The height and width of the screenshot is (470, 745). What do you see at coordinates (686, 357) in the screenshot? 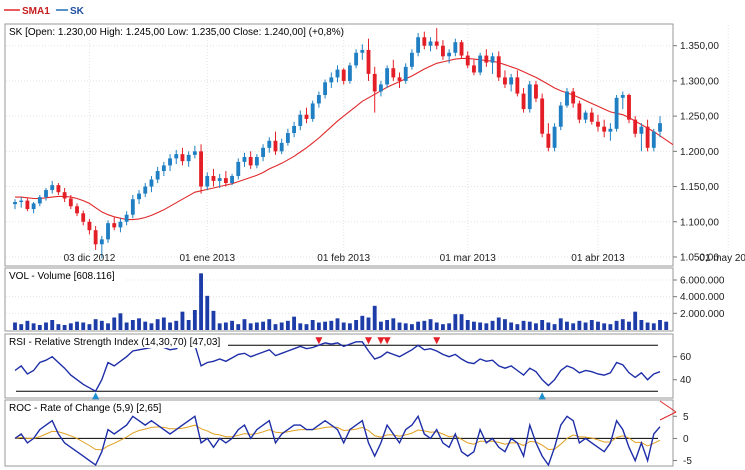
I see `rsi-tick-label: 60` at bounding box center [686, 357].